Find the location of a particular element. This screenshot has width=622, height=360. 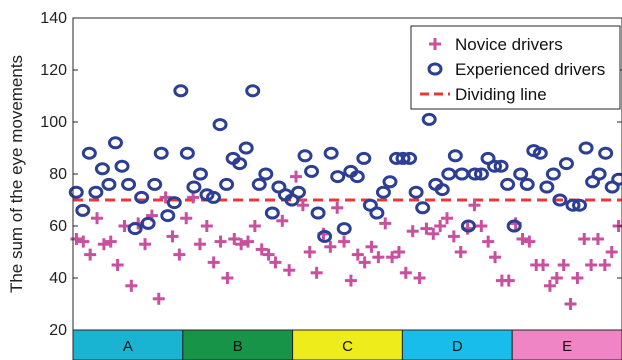

group-band-a is located at coordinates (128, 344).